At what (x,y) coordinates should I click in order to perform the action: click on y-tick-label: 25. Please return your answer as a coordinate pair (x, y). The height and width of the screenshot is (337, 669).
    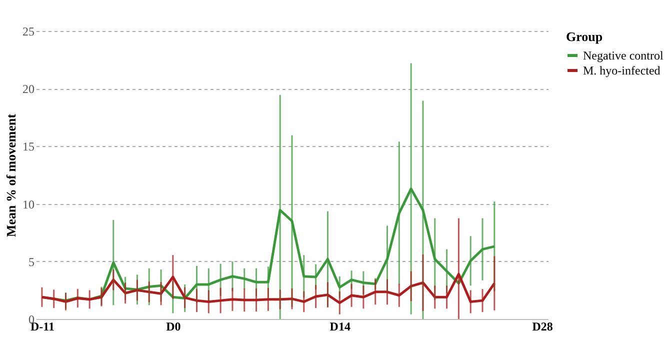
    Looking at the image, I should click on (28, 31).